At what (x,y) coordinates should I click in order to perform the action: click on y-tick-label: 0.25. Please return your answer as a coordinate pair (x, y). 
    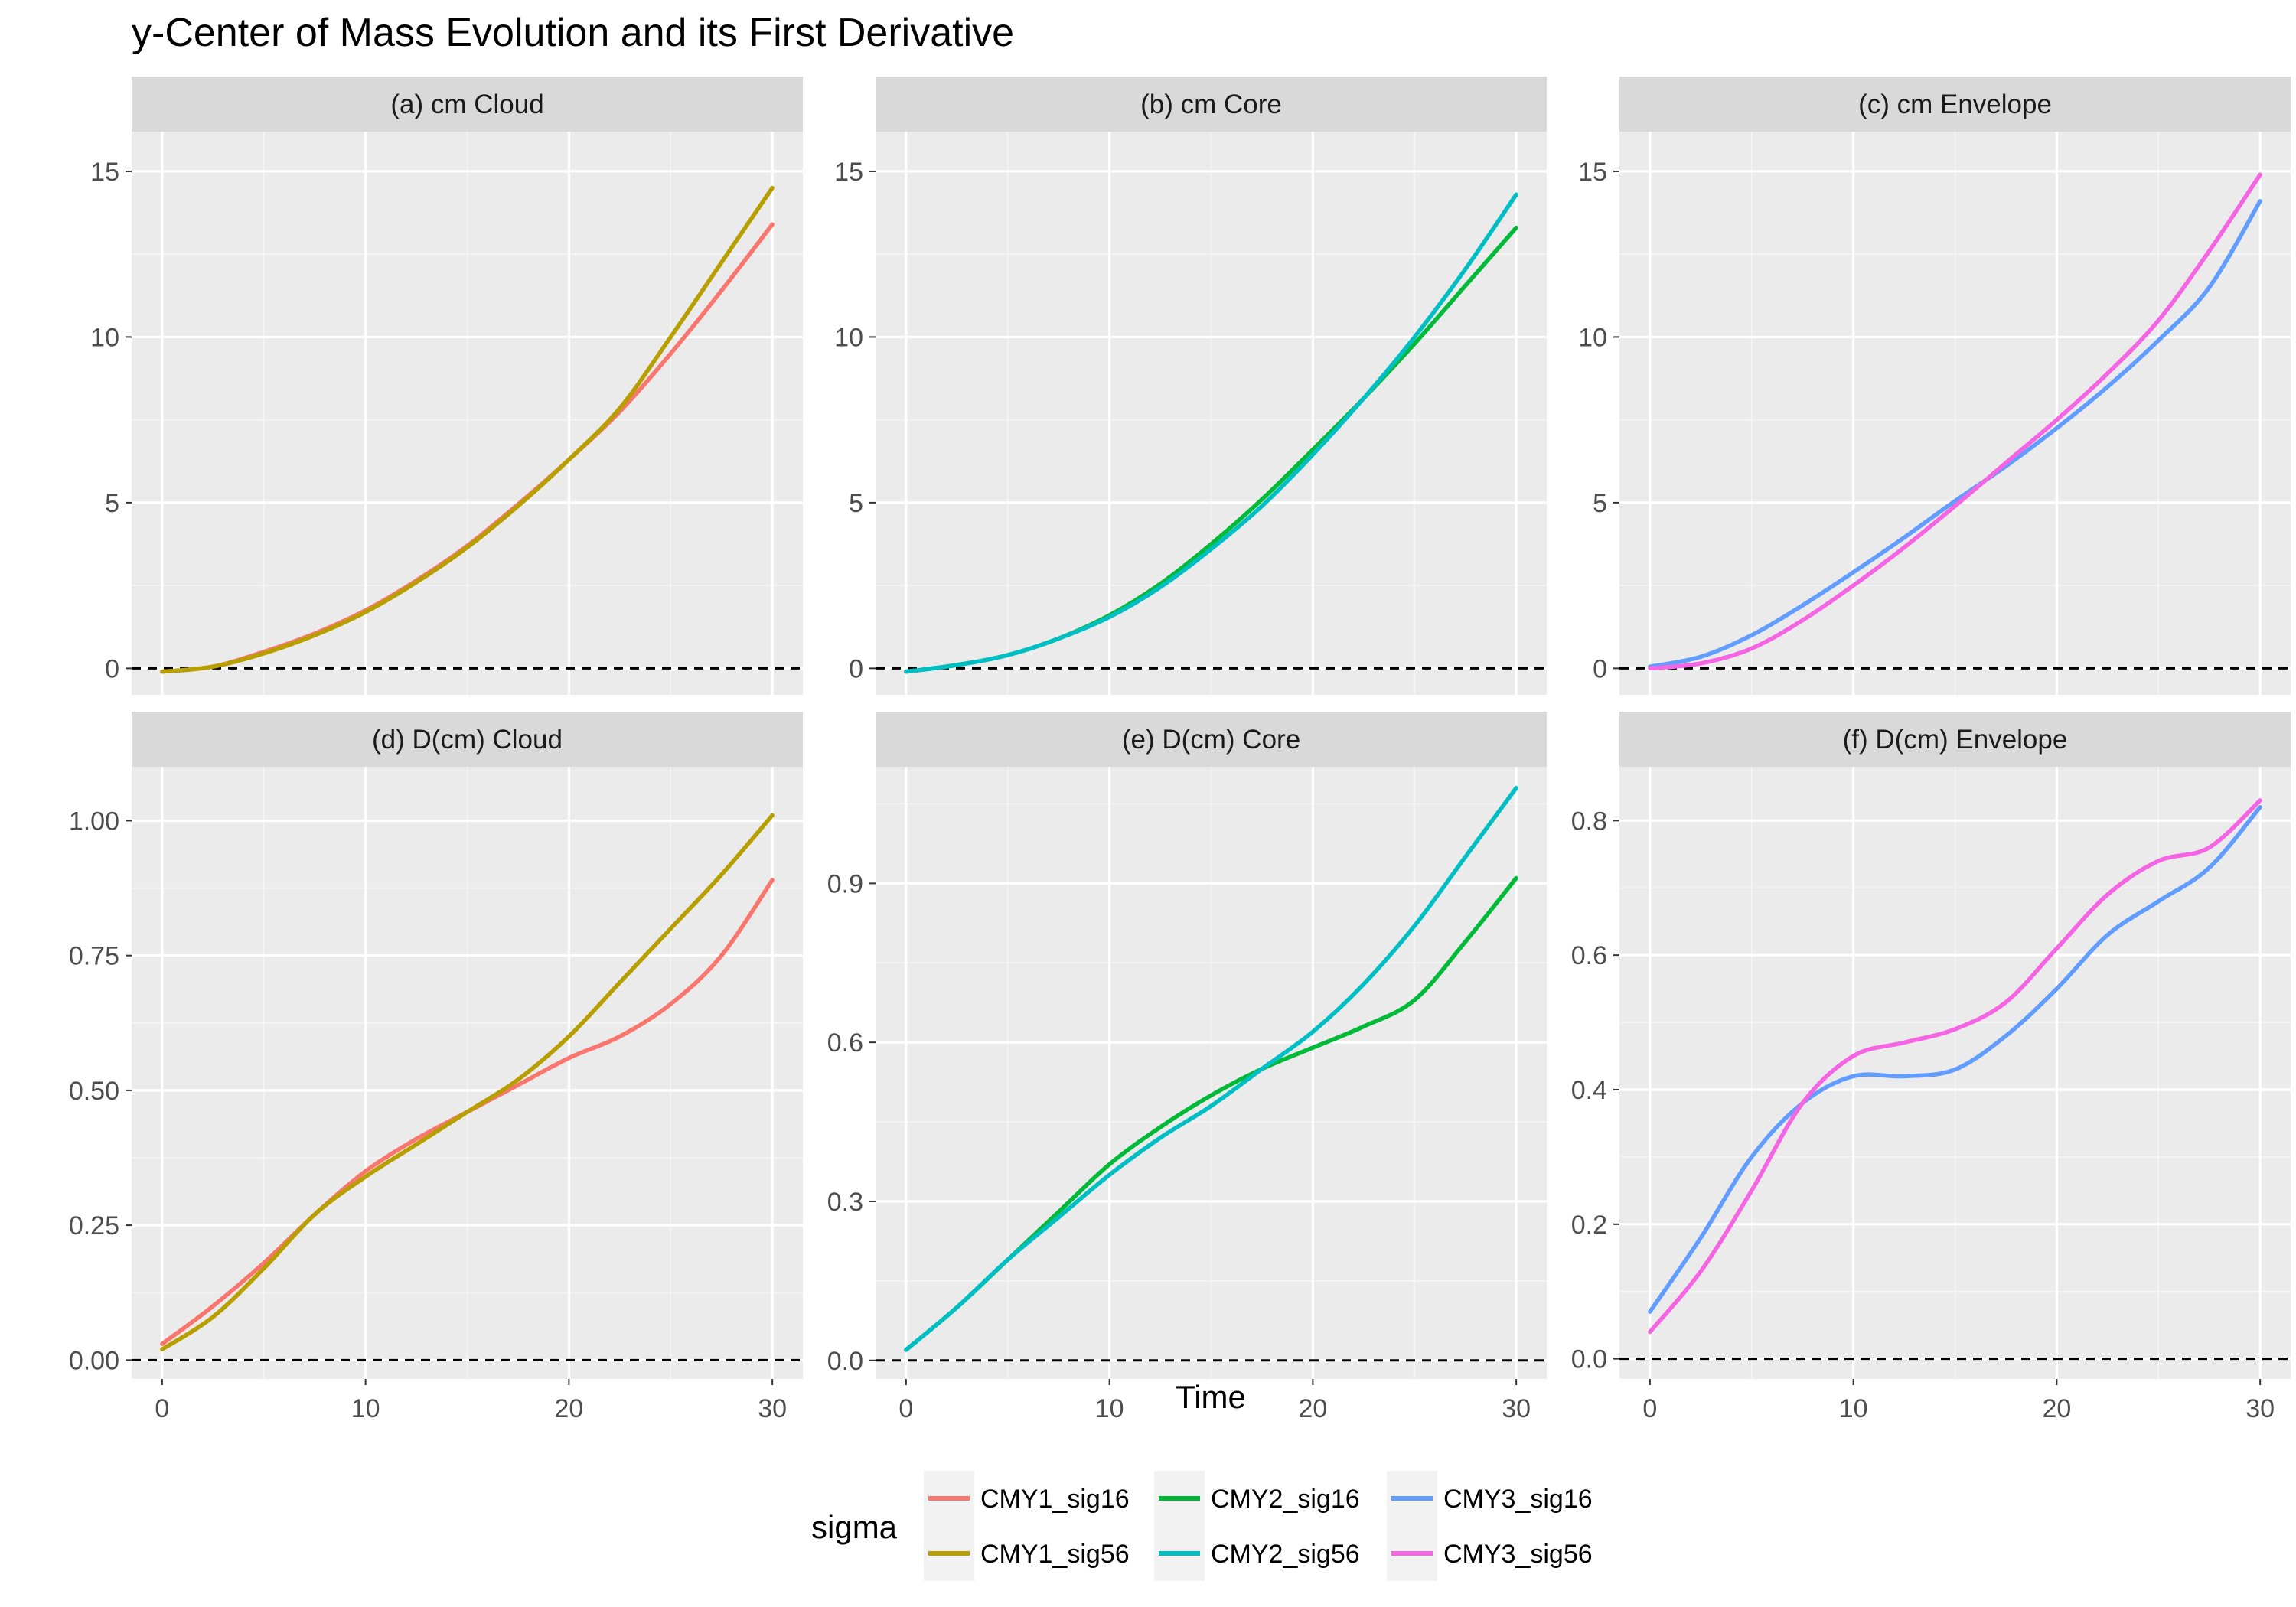
    Looking at the image, I should click on (94, 1226).